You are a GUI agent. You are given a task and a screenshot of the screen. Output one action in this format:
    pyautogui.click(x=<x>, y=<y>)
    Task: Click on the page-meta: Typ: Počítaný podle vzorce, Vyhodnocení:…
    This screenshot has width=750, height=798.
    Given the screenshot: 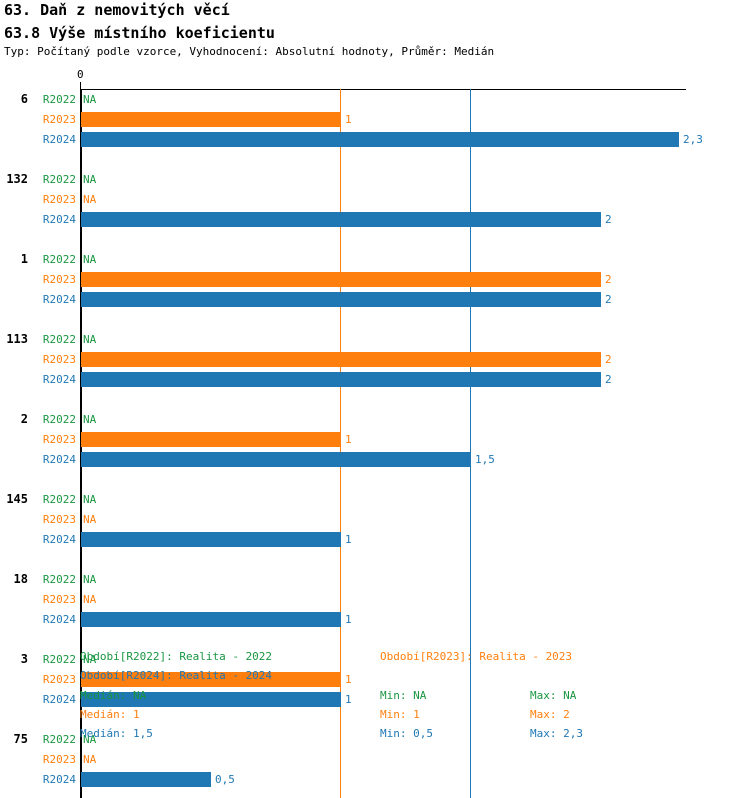 What is the action you would take?
    pyautogui.click(x=249, y=51)
    